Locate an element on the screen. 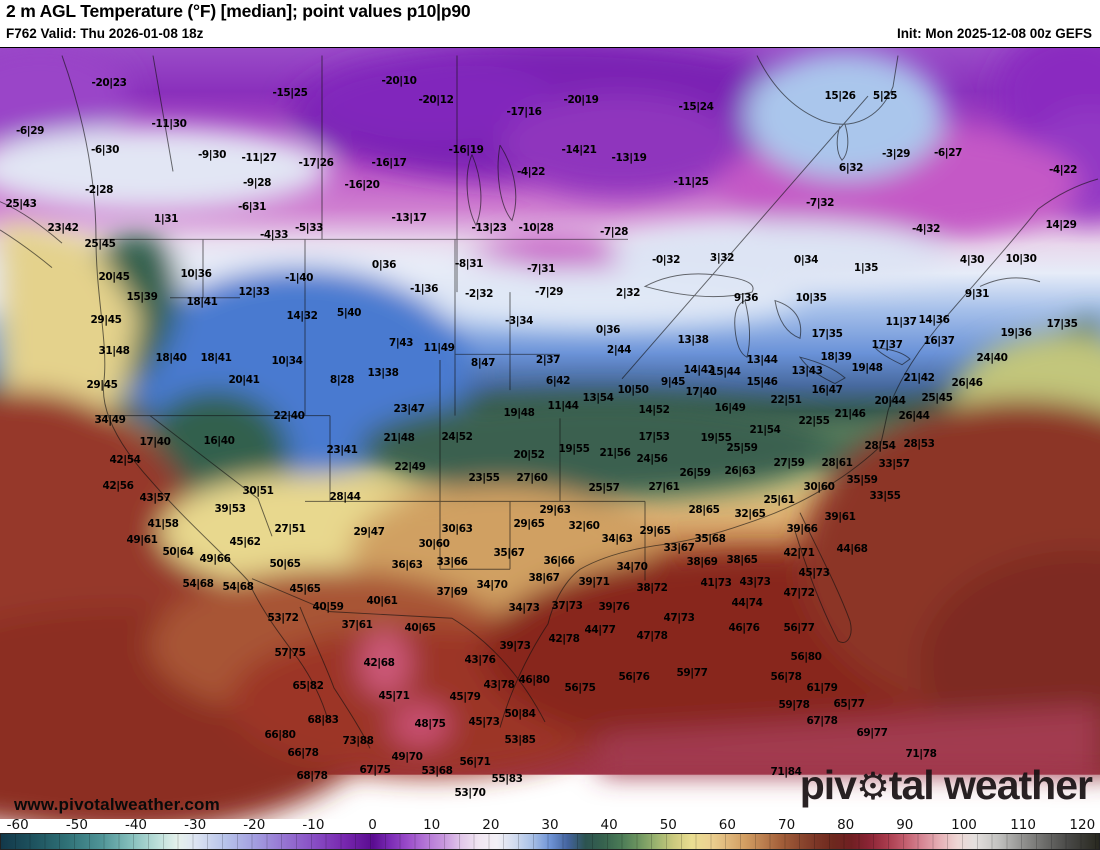 The height and width of the screenshot is (850, 1100). colorbar-tick: 50 is located at coordinates (668, 825).